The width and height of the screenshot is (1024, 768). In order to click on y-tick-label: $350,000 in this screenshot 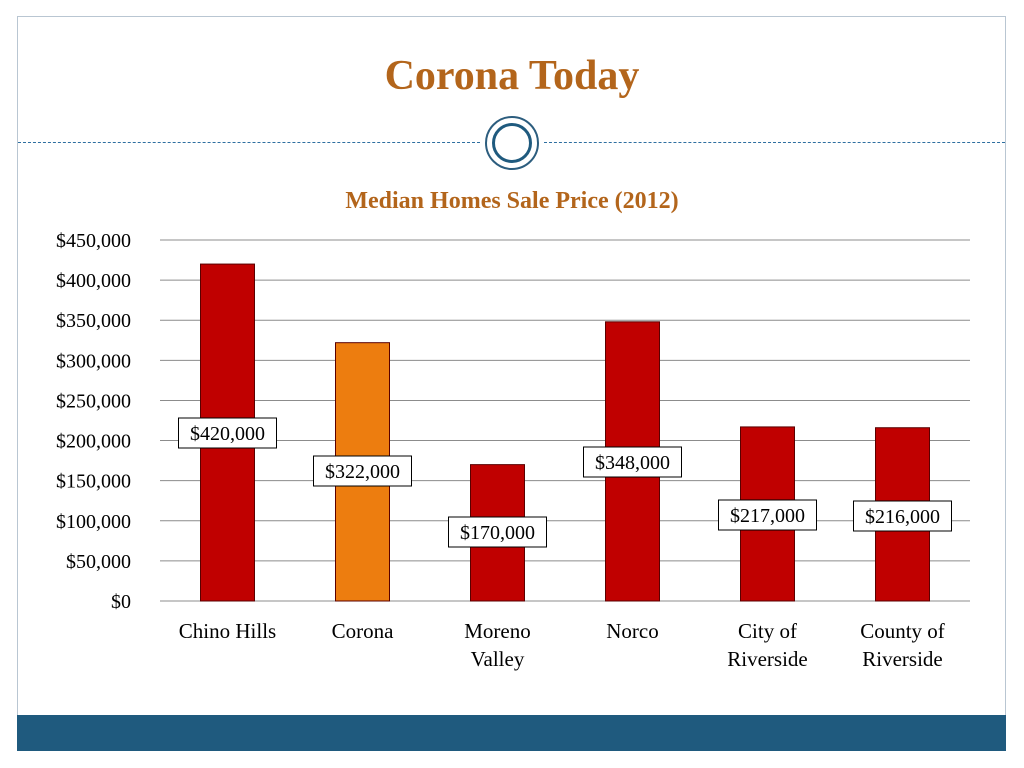, I will do `click(93, 321)`.